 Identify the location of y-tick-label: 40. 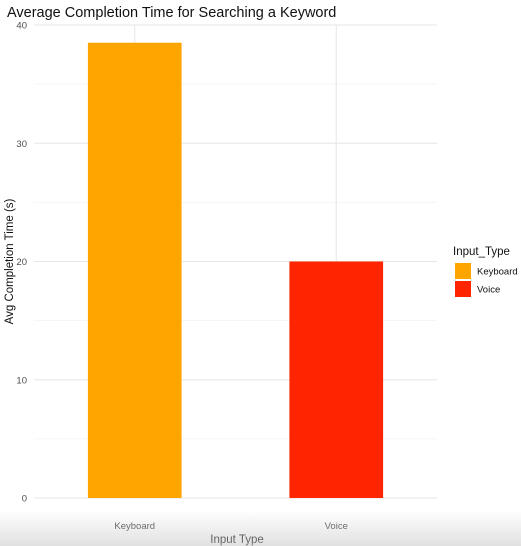
(21, 26).